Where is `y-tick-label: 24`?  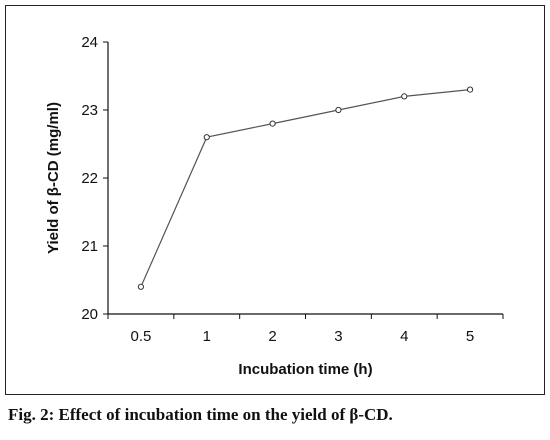
y-tick-label: 24 is located at coordinates (89, 42).